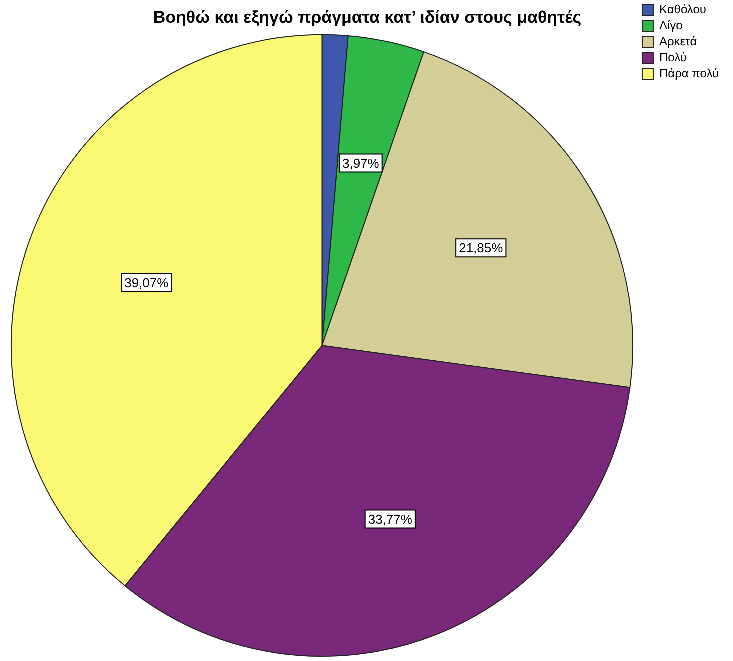  Describe the element at coordinates (682, 9) in the screenshot. I see `legend-label: Καθόλου` at that location.